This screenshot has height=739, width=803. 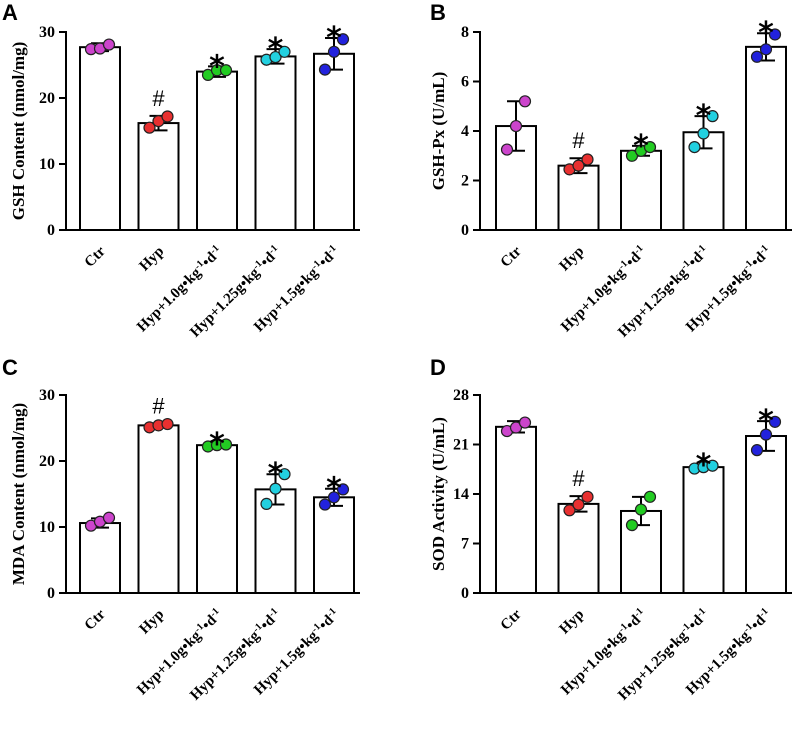 I want to click on panel-letter: B, so click(x=438, y=12).